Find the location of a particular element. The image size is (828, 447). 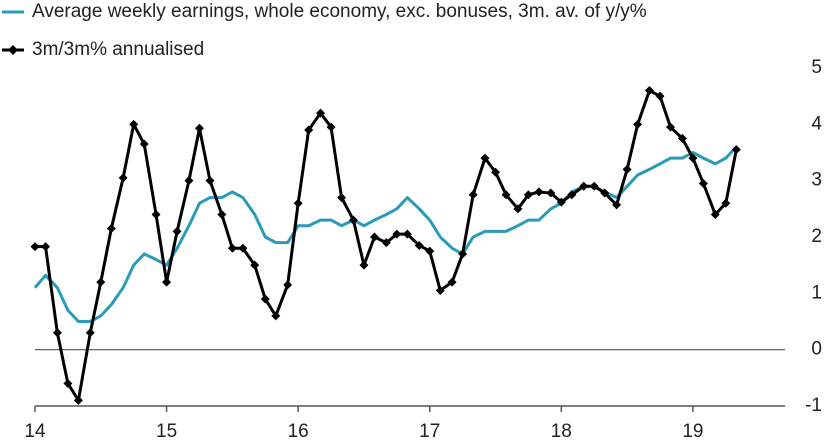

x-tick-label: 15 is located at coordinates (166, 431).